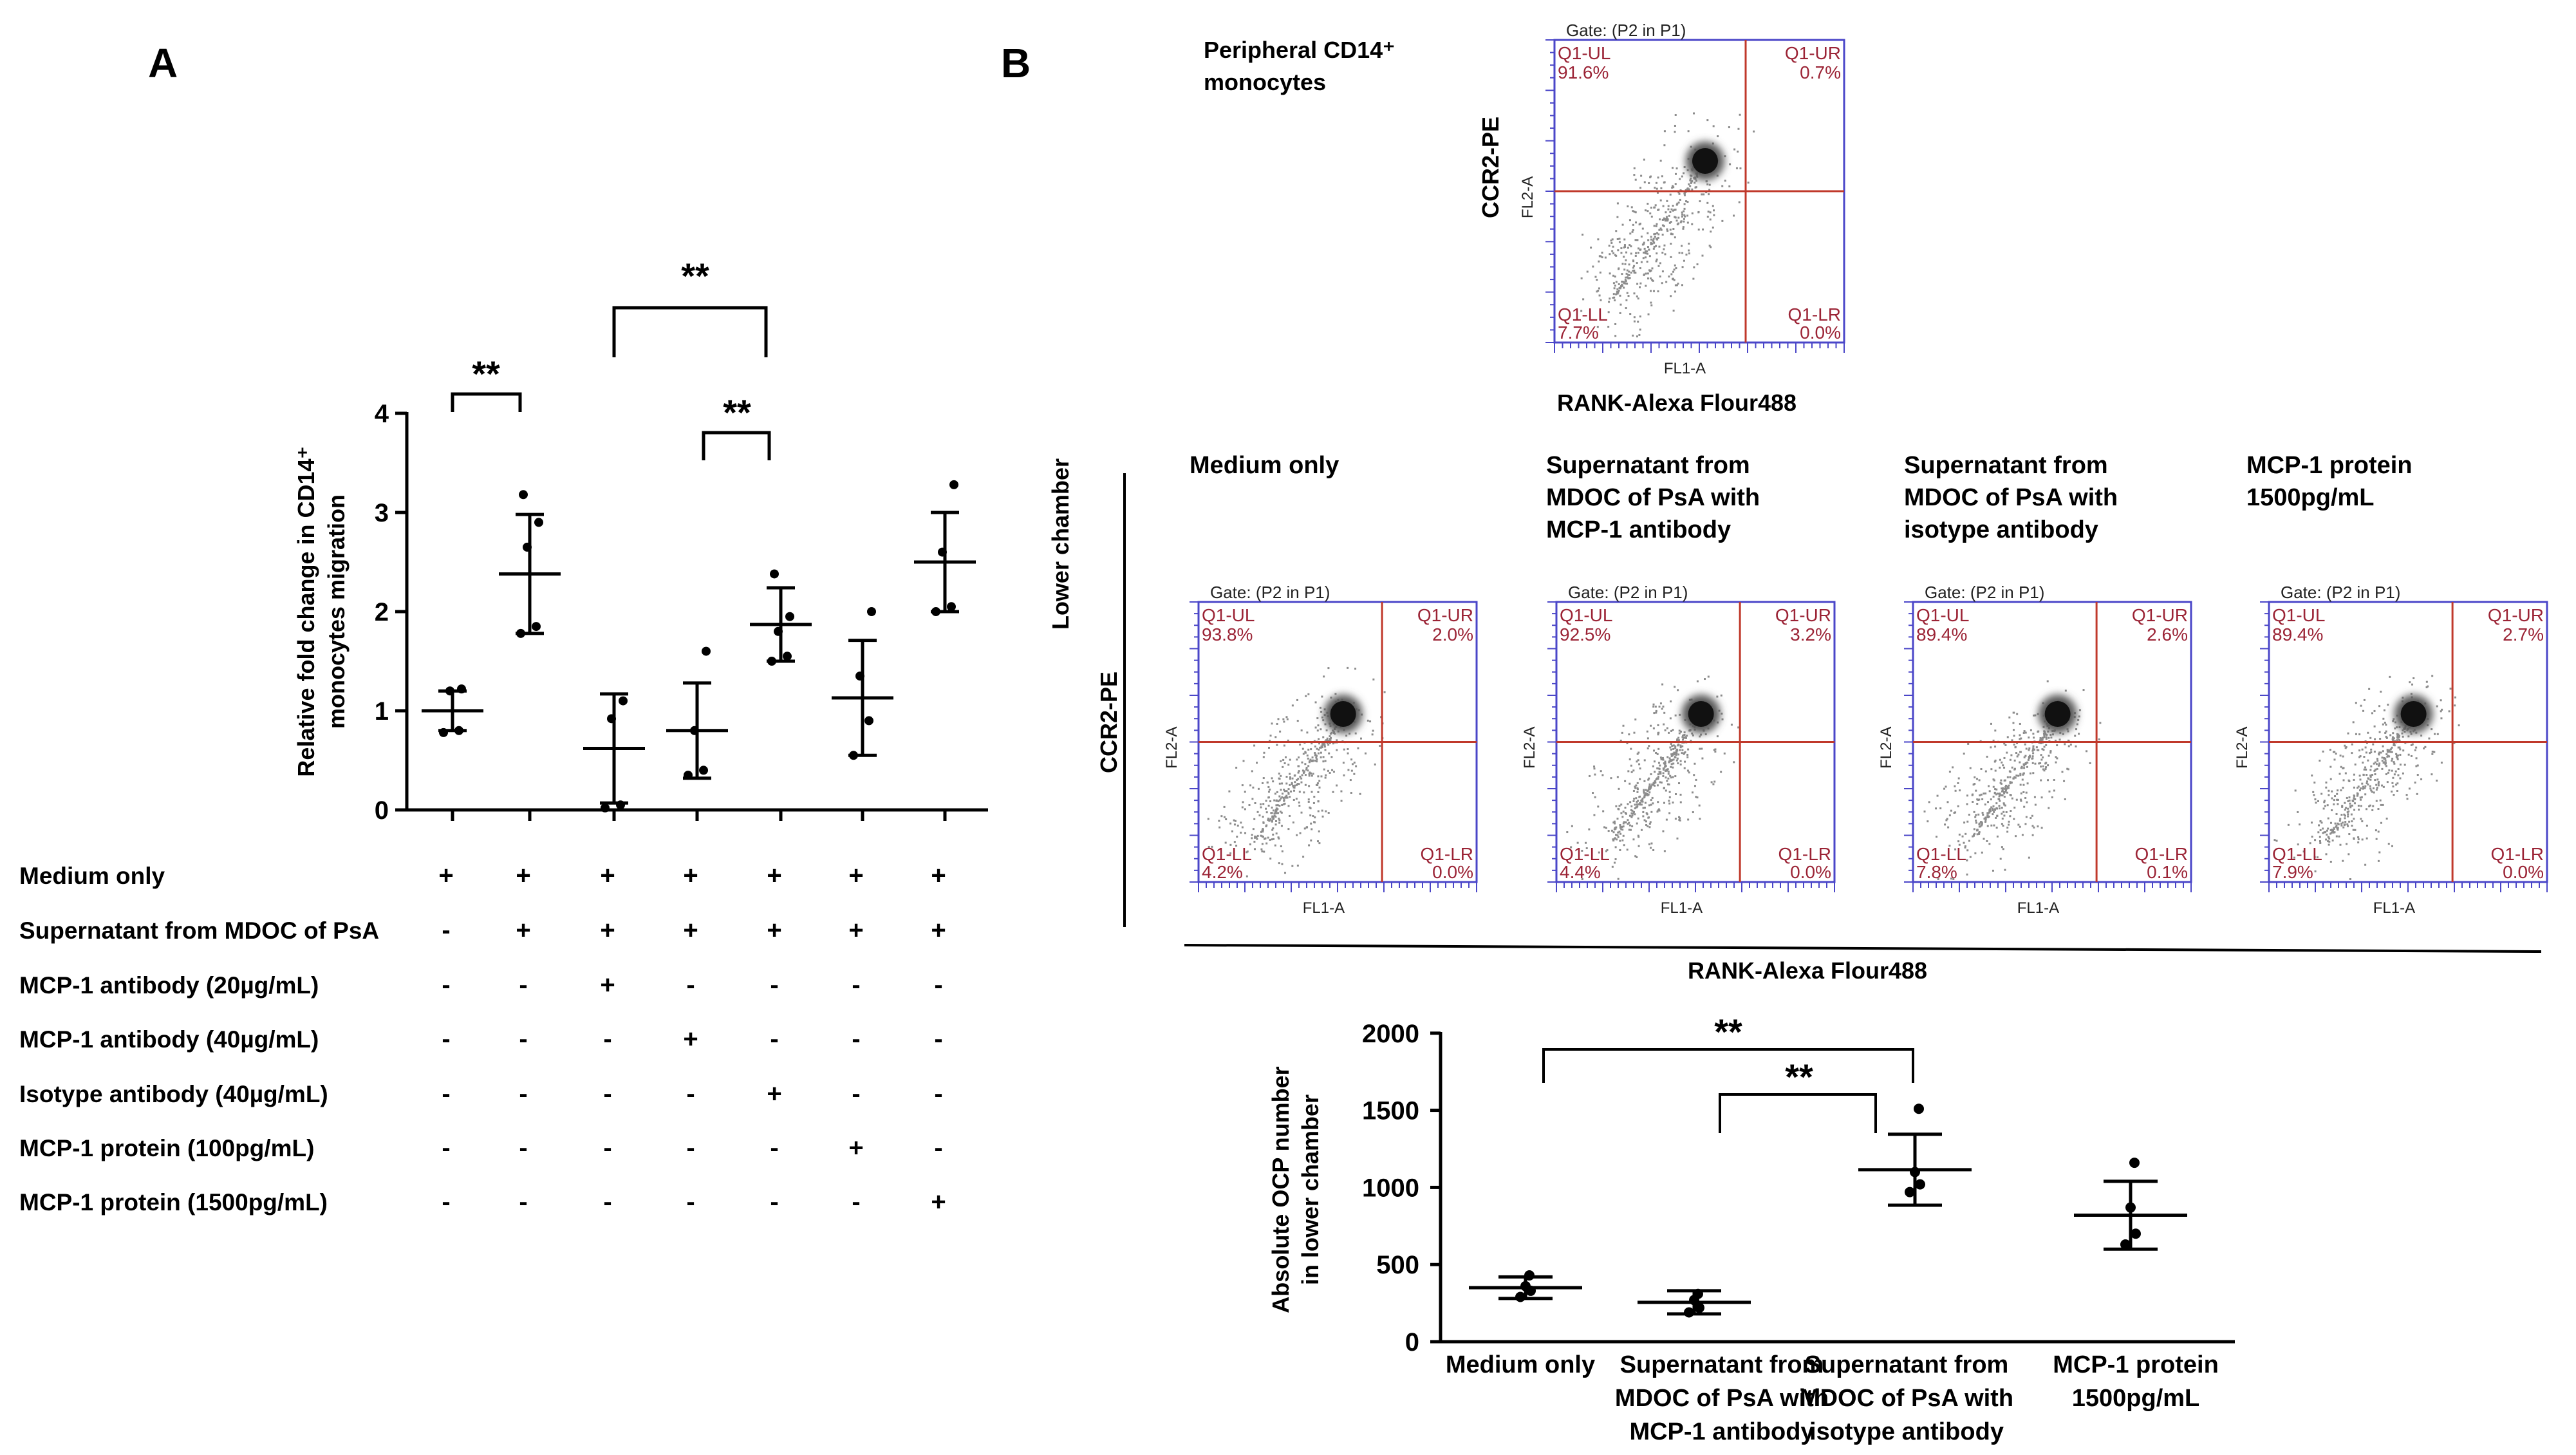 Image resolution: width=2576 pixels, height=1455 pixels. What do you see at coordinates (1698, 1293) in the screenshot?
I see `data-point` at bounding box center [1698, 1293].